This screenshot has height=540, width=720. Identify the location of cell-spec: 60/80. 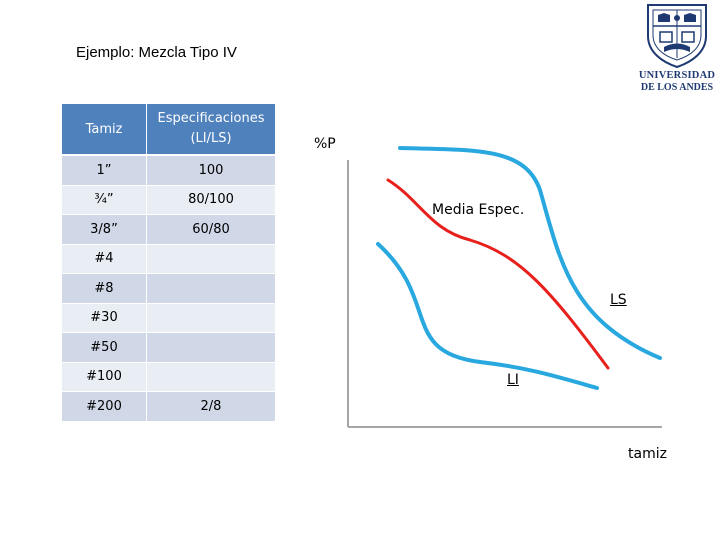
(211, 230).